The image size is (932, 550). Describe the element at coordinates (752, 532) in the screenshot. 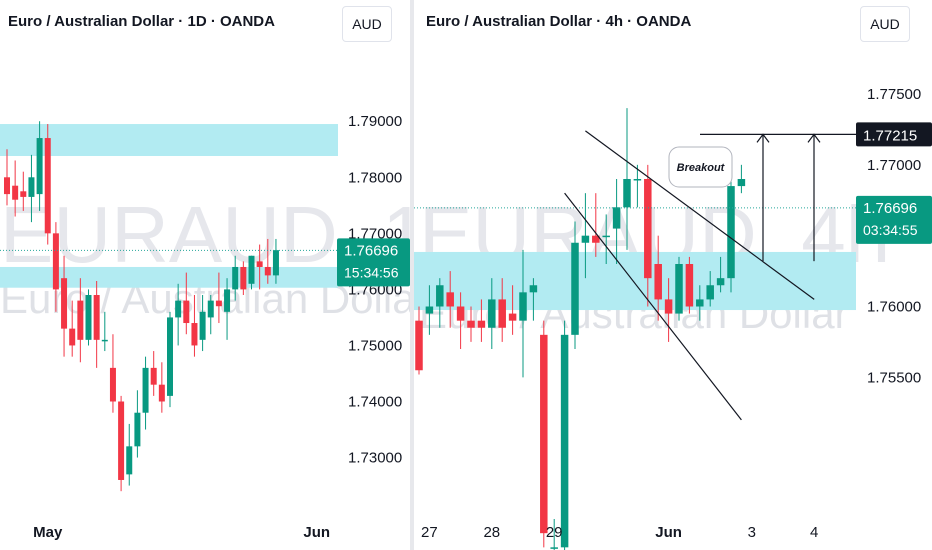

I see `x-axis-tick: 3` at that location.